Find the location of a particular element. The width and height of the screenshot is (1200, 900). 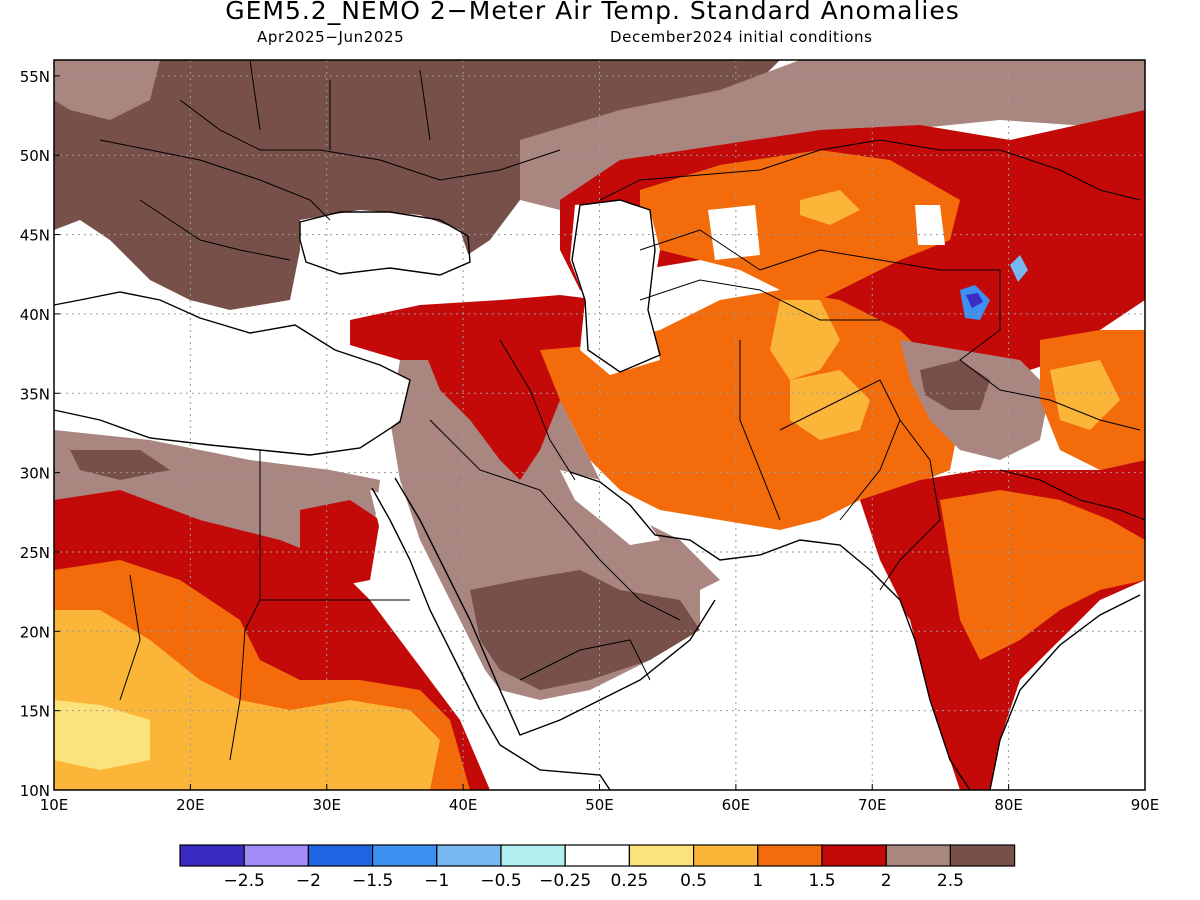

aral-sea is located at coordinates (734, 232).